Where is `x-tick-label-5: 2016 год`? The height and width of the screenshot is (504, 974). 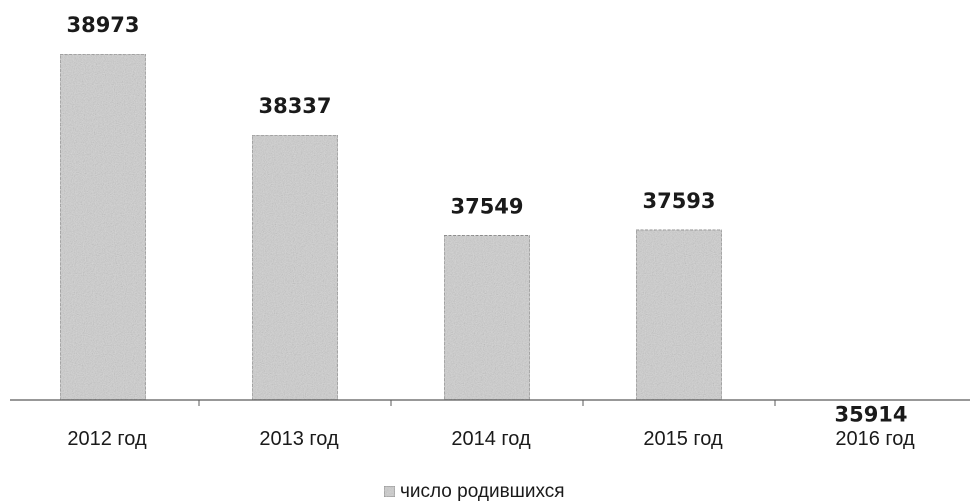 x-tick-label-5: 2016 год is located at coordinates (875, 439).